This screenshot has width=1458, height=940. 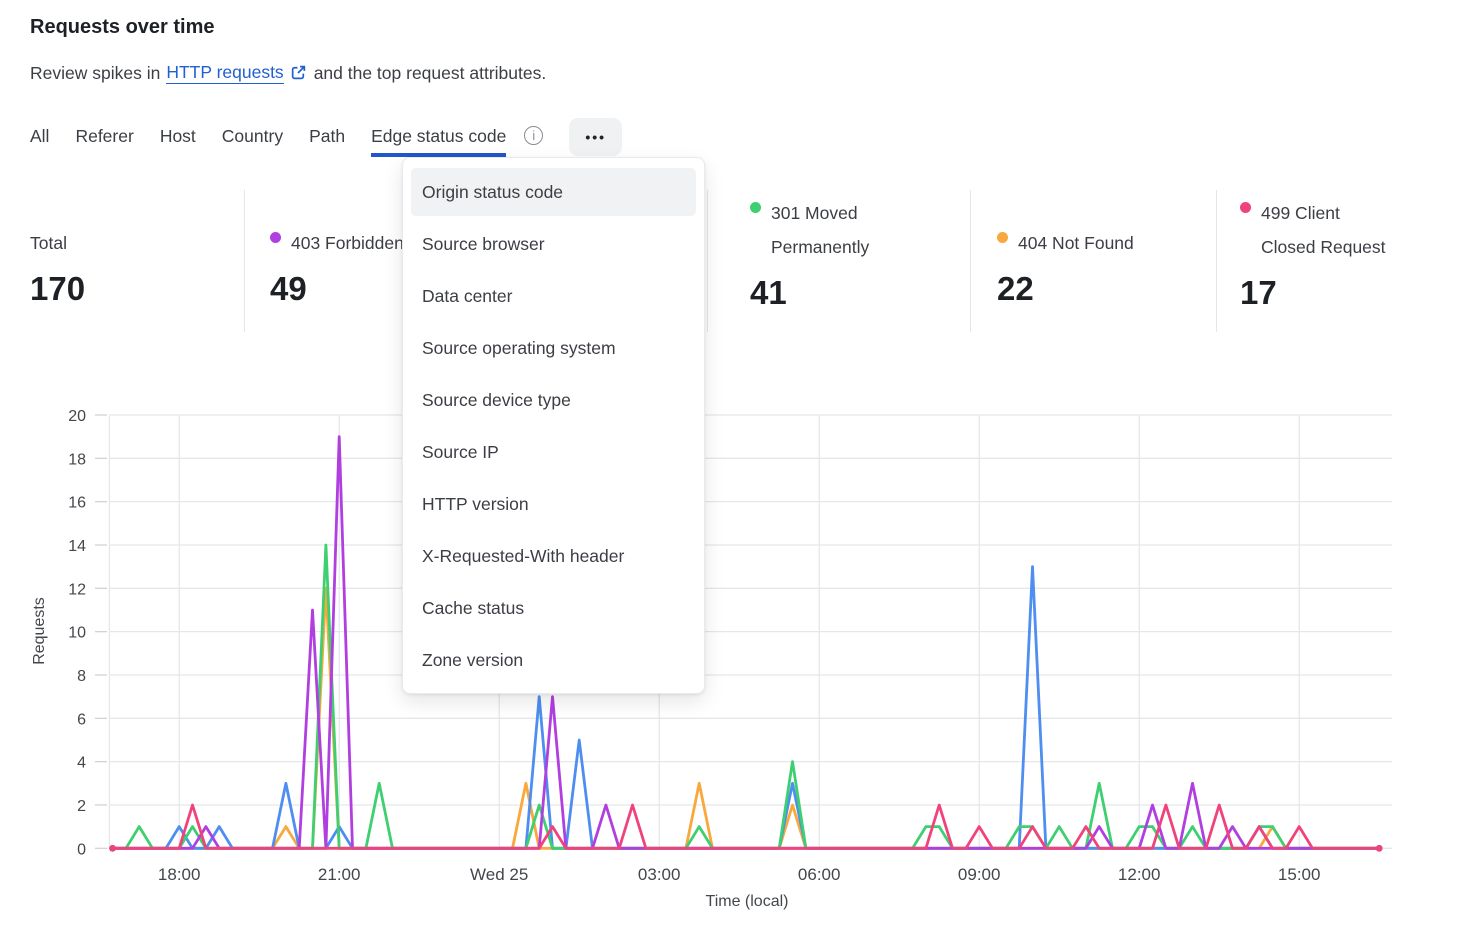 I want to click on svg-text: 12, so click(x=77, y=589).